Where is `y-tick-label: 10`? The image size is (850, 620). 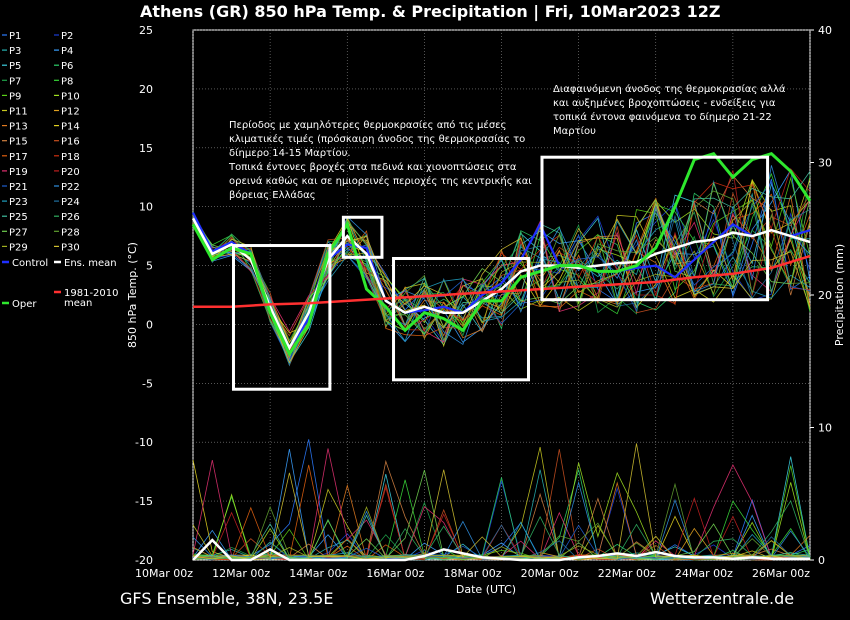
y-tick-label: 10 is located at coordinates (146, 207).